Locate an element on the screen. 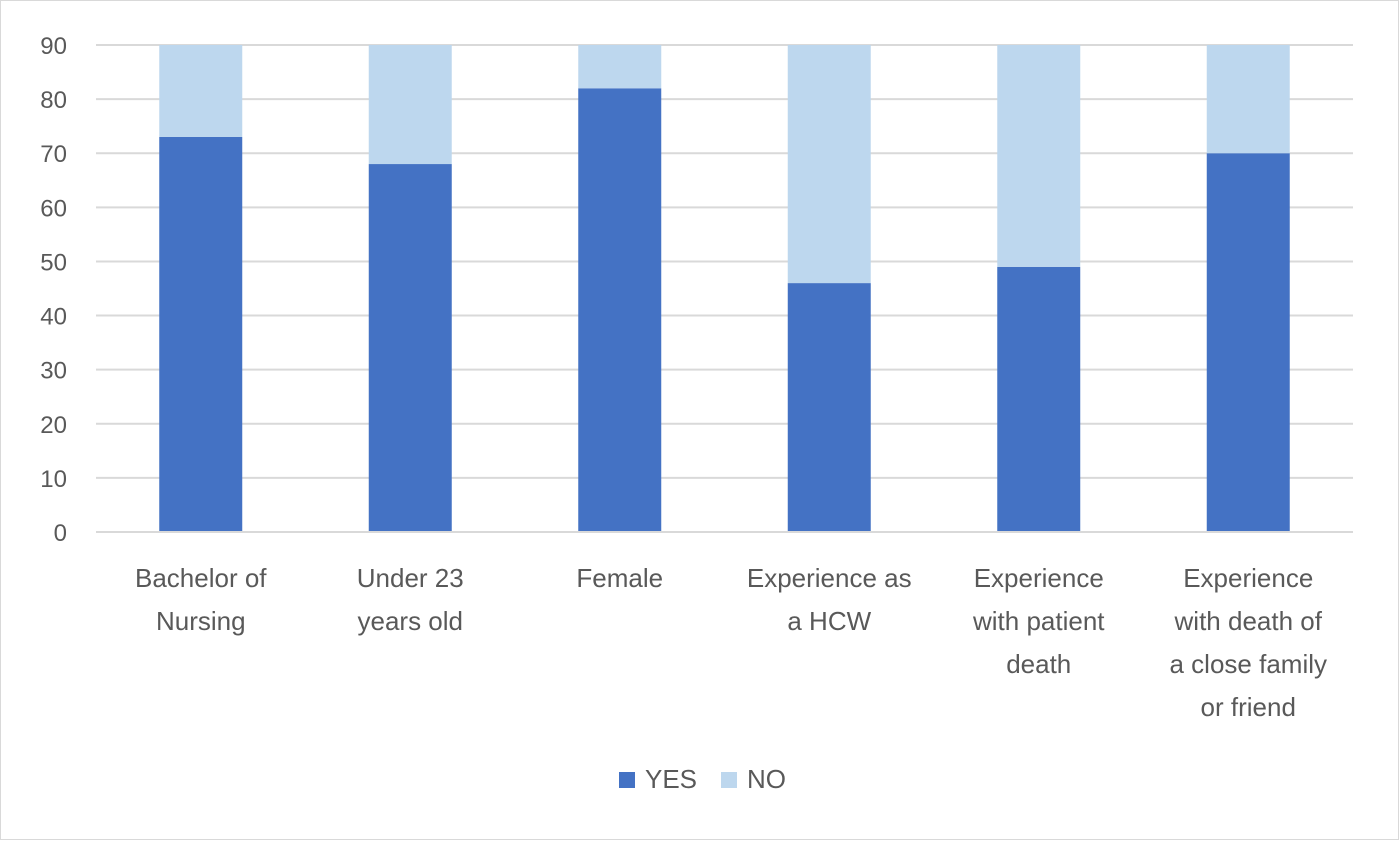 The image size is (1399, 844). legend-swatch-no is located at coordinates (729, 780).